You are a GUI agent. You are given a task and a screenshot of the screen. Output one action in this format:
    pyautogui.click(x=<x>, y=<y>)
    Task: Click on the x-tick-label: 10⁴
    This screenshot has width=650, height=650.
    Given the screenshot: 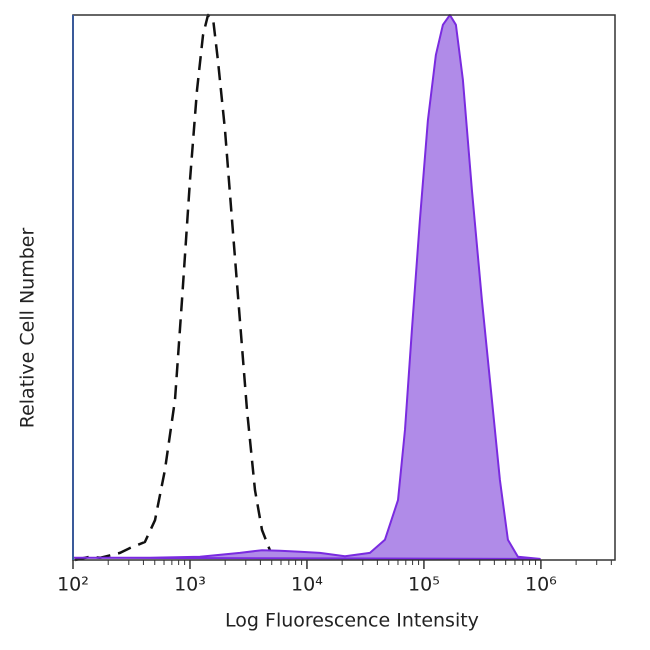 What is the action you would take?
    pyautogui.click(x=307, y=585)
    